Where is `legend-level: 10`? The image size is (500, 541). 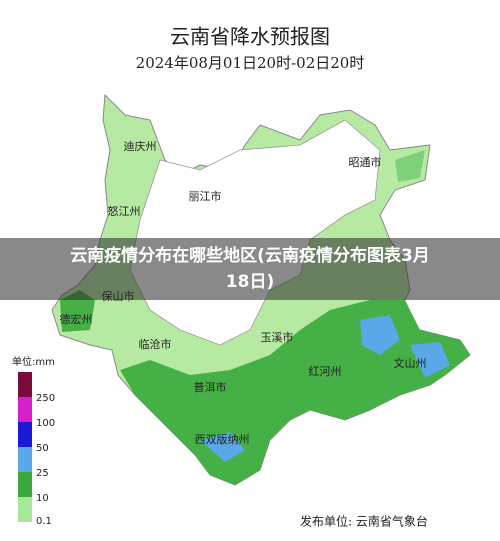
legend-level: 10 is located at coordinates (42, 498).